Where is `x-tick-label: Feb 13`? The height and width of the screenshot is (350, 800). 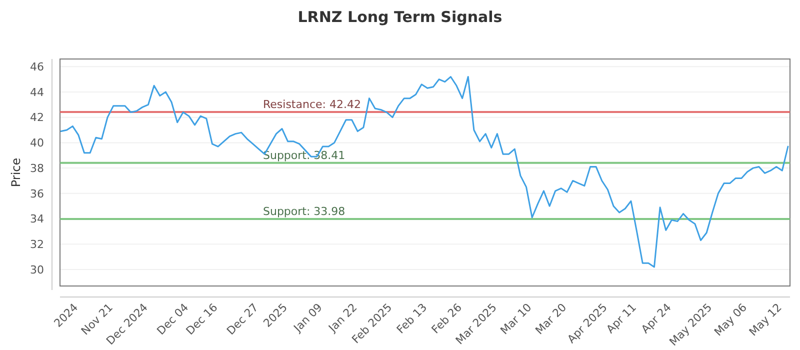 x-tick-label: Feb 13 is located at coordinates (412, 318).